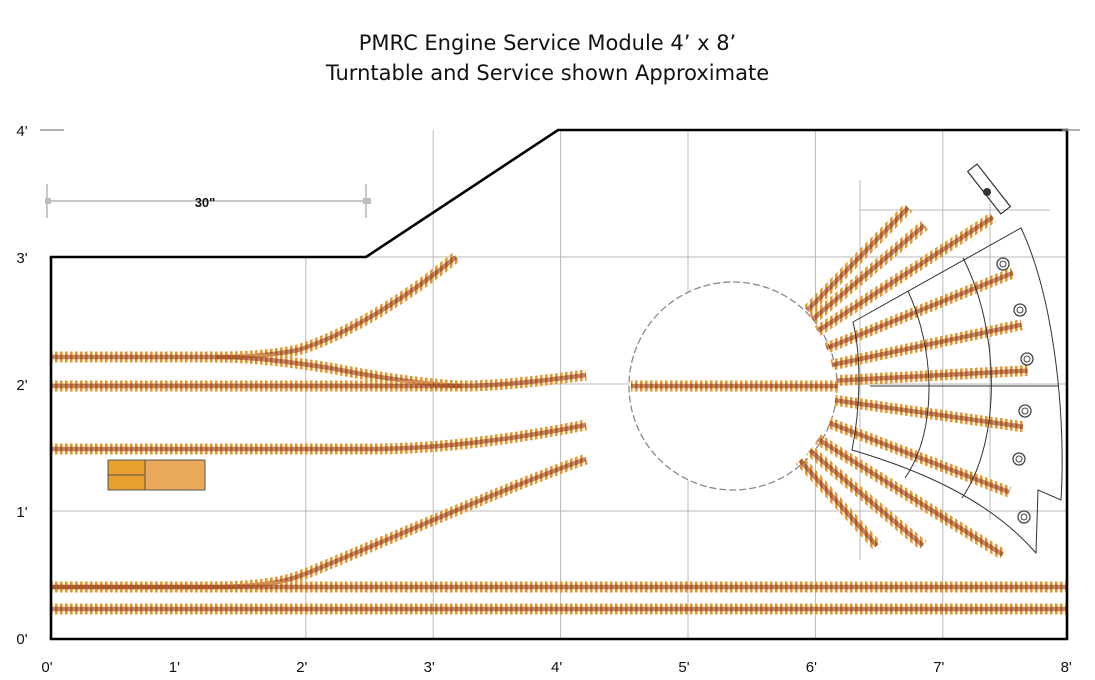 The image size is (1095, 680). I want to click on y-axis-label: 1', so click(21, 512).